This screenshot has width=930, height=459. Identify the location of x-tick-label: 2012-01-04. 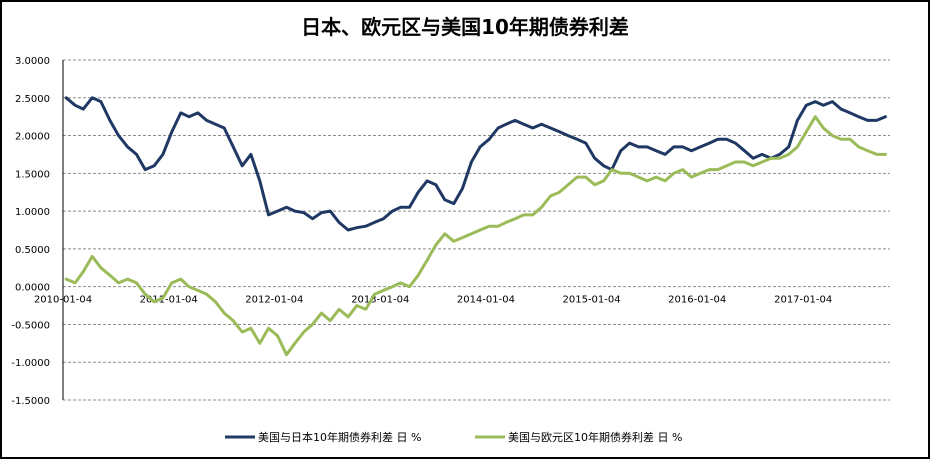
(274, 300).